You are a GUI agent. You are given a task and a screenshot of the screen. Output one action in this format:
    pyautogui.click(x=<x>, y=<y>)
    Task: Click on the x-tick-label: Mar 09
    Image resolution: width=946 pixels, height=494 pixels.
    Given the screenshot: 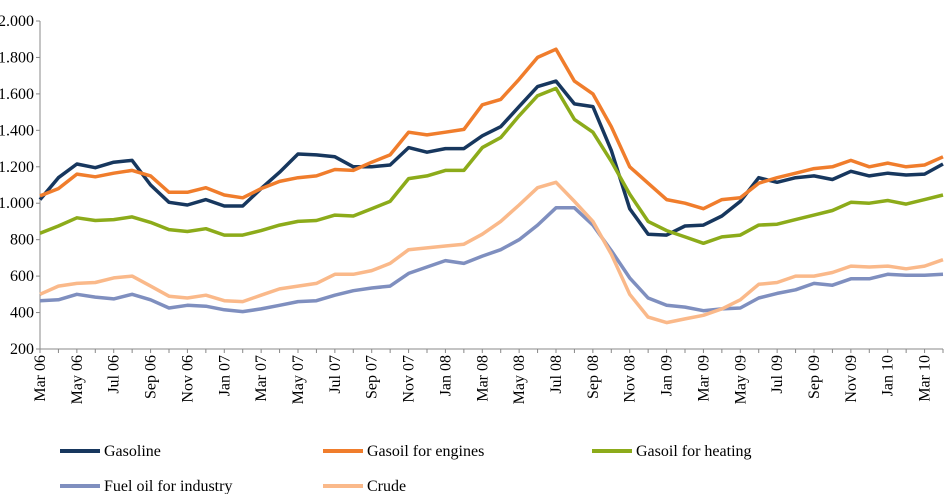 What is the action you would take?
    pyautogui.click(x=703, y=378)
    